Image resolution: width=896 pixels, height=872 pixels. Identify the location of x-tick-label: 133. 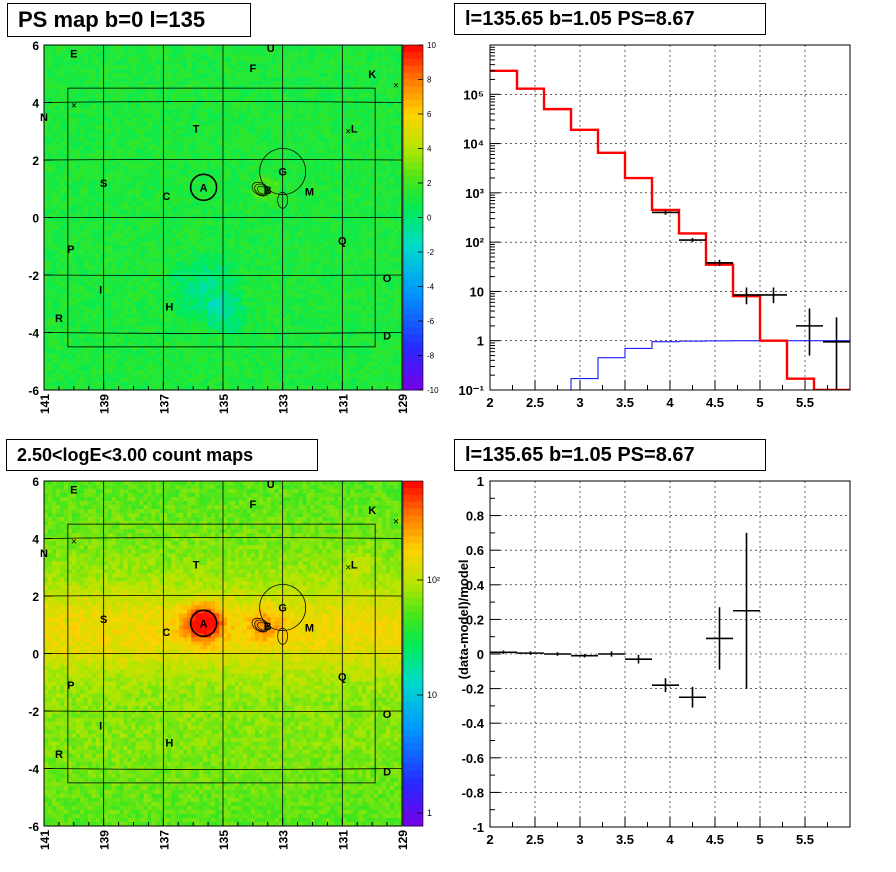
(284, 404).